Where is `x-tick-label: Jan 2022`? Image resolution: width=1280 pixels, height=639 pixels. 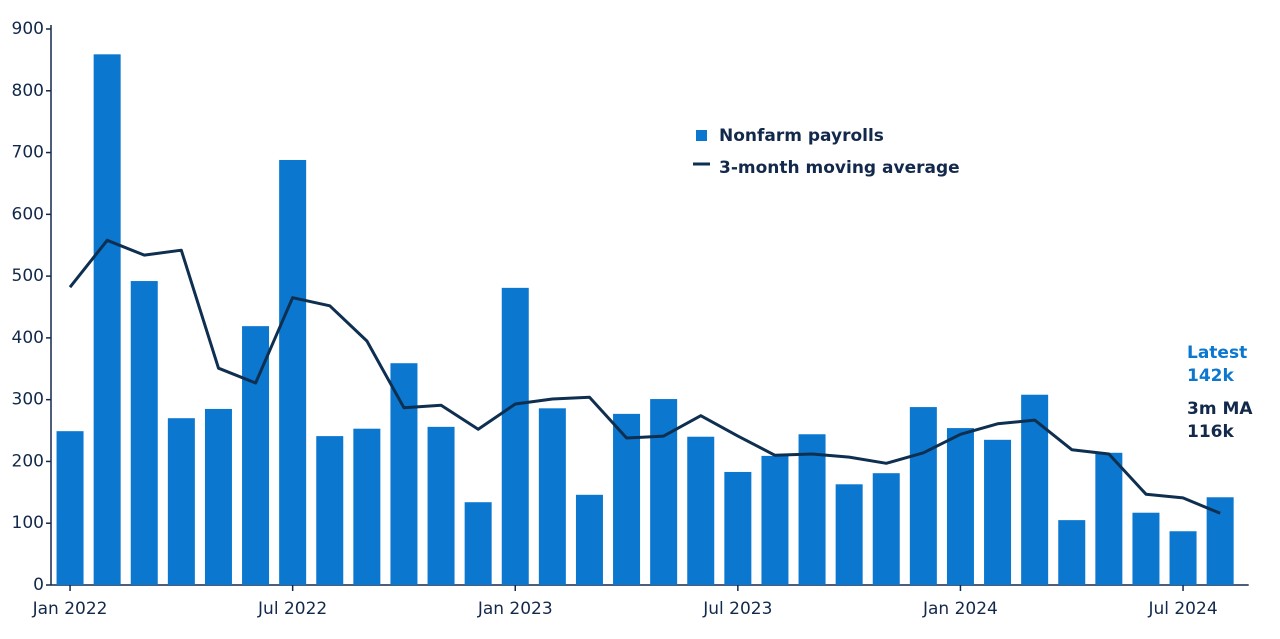 x-tick-label: Jan 2022 is located at coordinates (70, 609).